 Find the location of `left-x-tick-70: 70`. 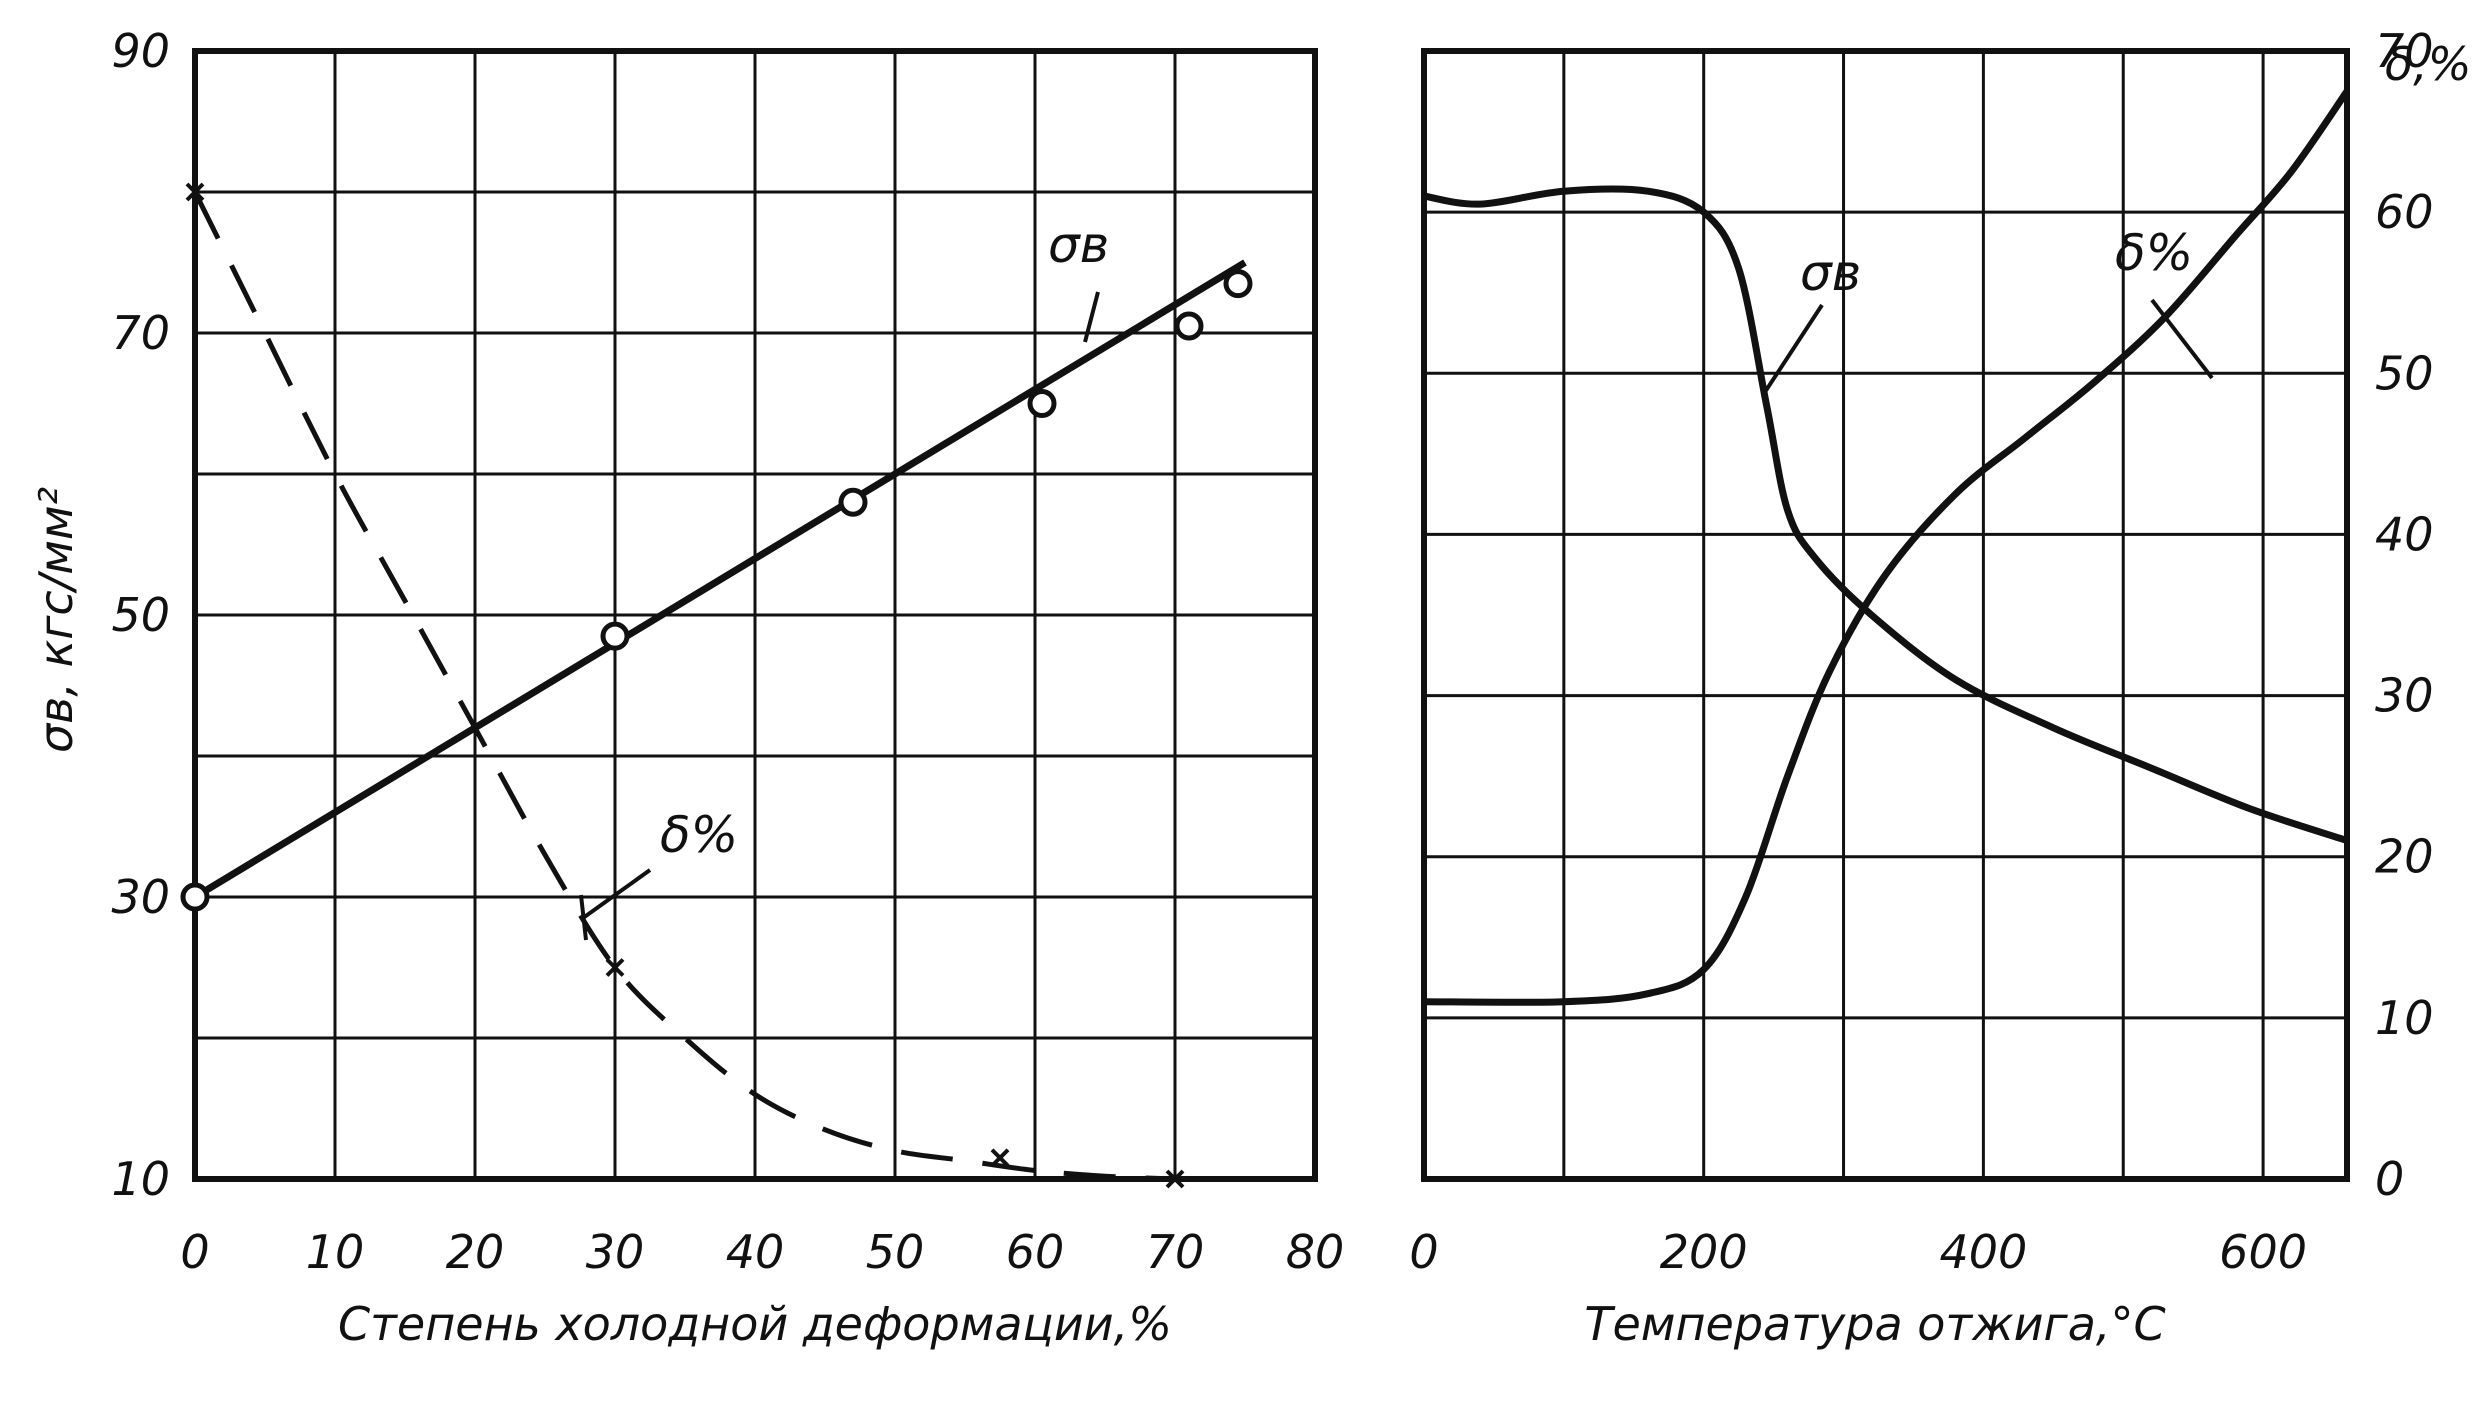

left-x-tick-70: 70 is located at coordinates (1175, 1252).